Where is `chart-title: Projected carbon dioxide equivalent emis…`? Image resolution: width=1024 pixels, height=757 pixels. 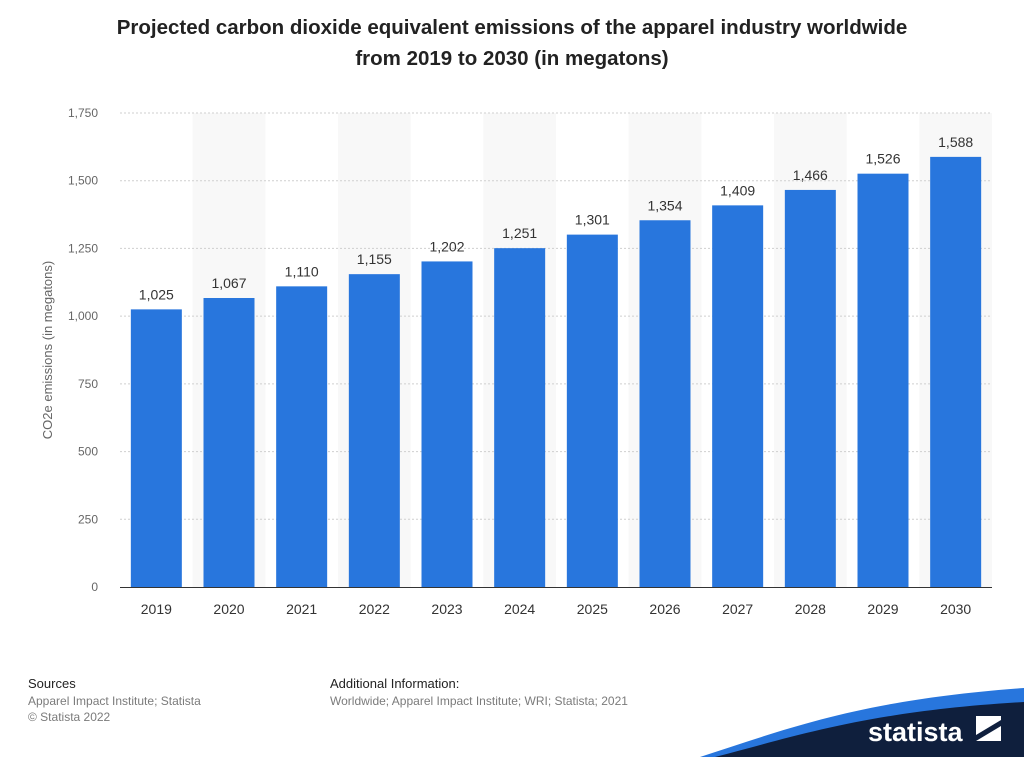
chart-title: Projected carbon dioxide equivalent emis… is located at coordinates (512, 43).